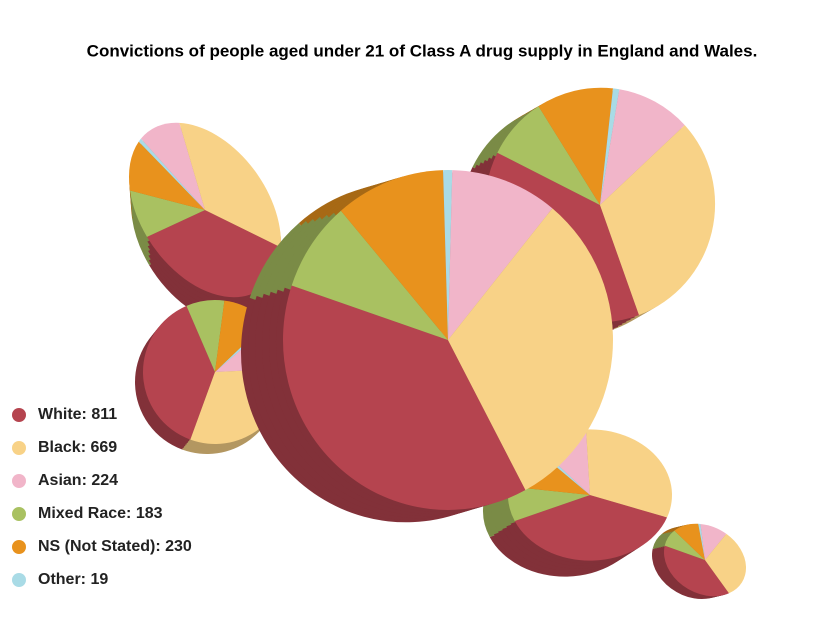 Image resolution: width=820 pixels, height=623 pixels. What do you see at coordinates (77, 447) in the screenshot?
I see `legend-label: Black: 669` at bounding box center [77, 447].